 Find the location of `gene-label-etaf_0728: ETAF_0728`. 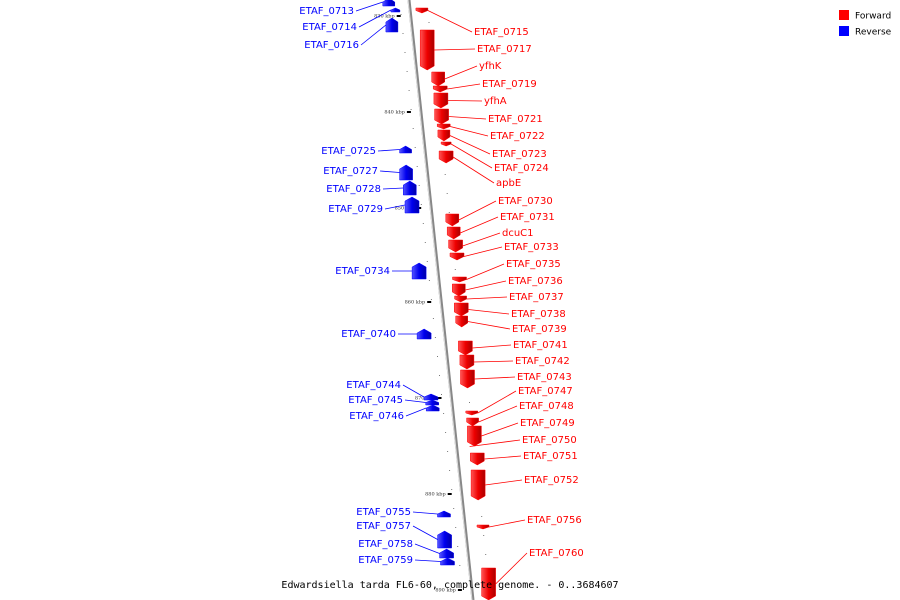

gene-label-etaf_0728: ETAF_0728 is located at coordinates (353, 189).